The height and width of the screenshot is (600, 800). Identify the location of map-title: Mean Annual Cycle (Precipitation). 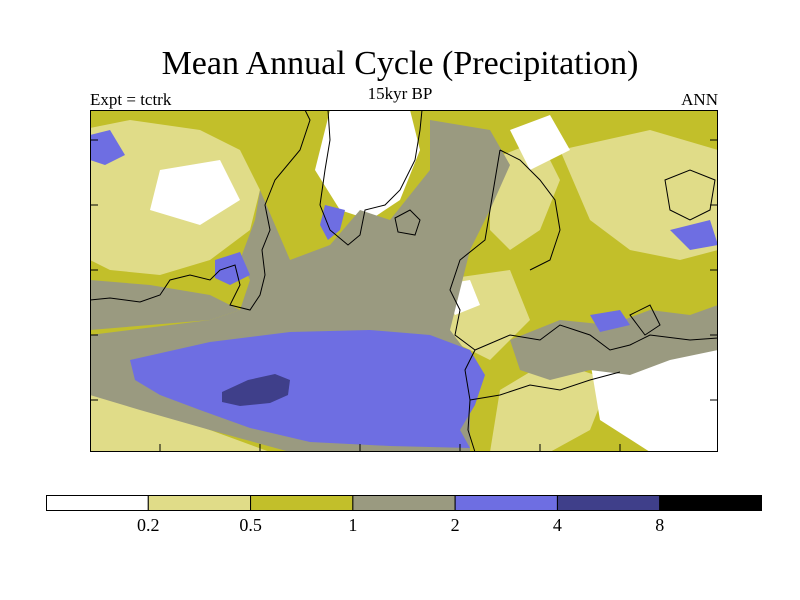
(400, 63).